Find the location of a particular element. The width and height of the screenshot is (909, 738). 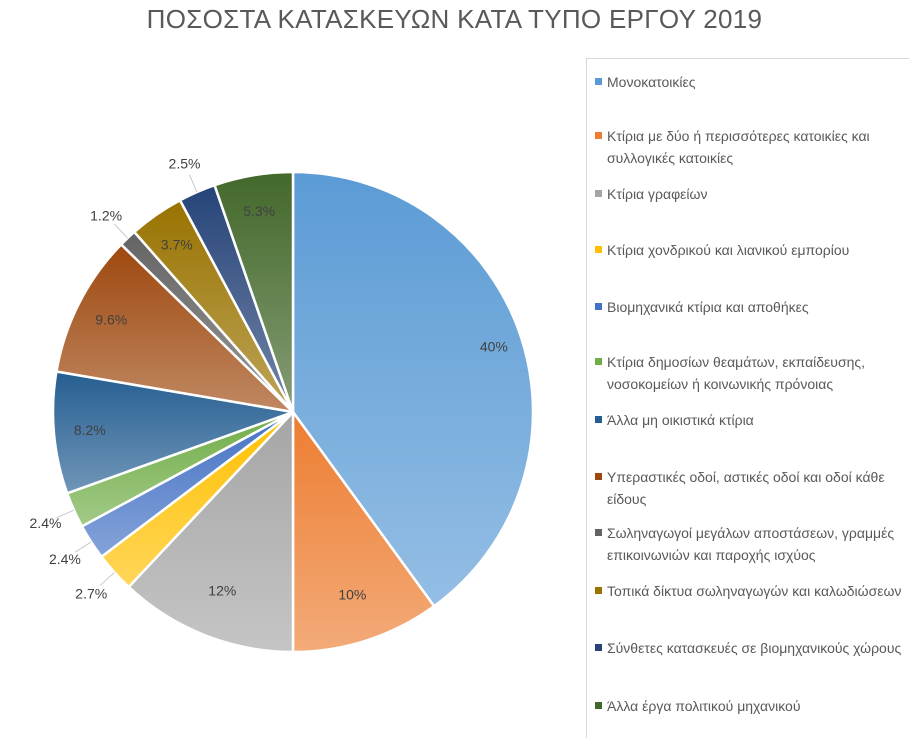

legend-item-5: Βιομηχανικά κτίρια και αποθήκες is located at coordinates (750, 307).